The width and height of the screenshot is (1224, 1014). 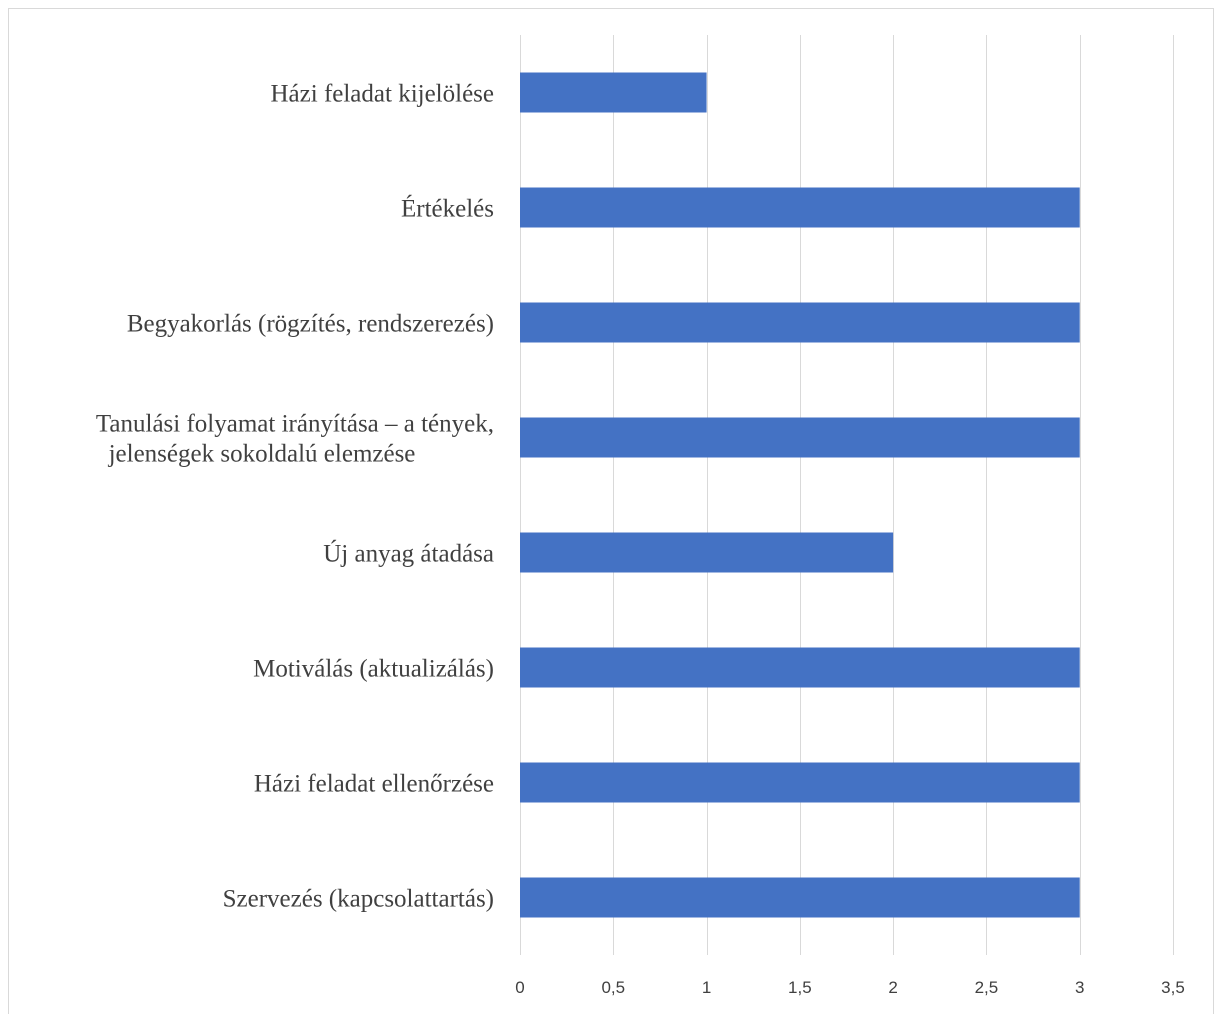 I want to click on x-tick-label: 1, so click(x=706, y=987).